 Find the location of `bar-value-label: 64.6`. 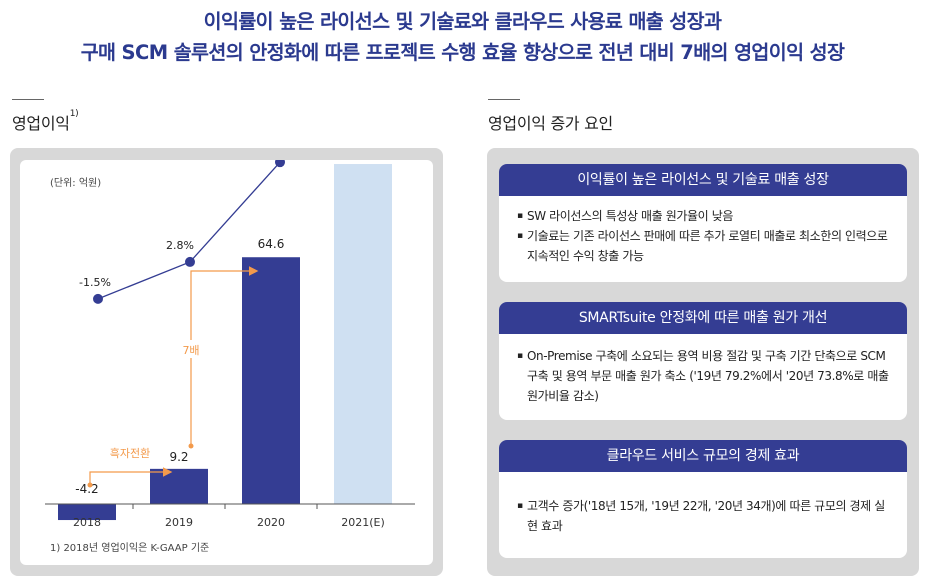

bar-value-label: 64.6 is located at coordinates (271, 244).